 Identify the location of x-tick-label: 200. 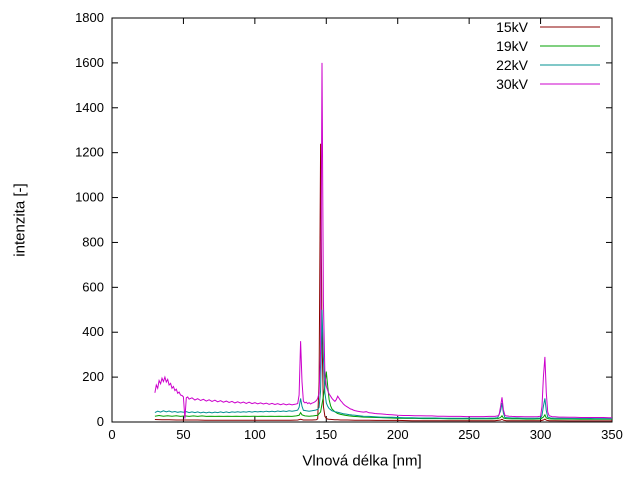
(398, 434).